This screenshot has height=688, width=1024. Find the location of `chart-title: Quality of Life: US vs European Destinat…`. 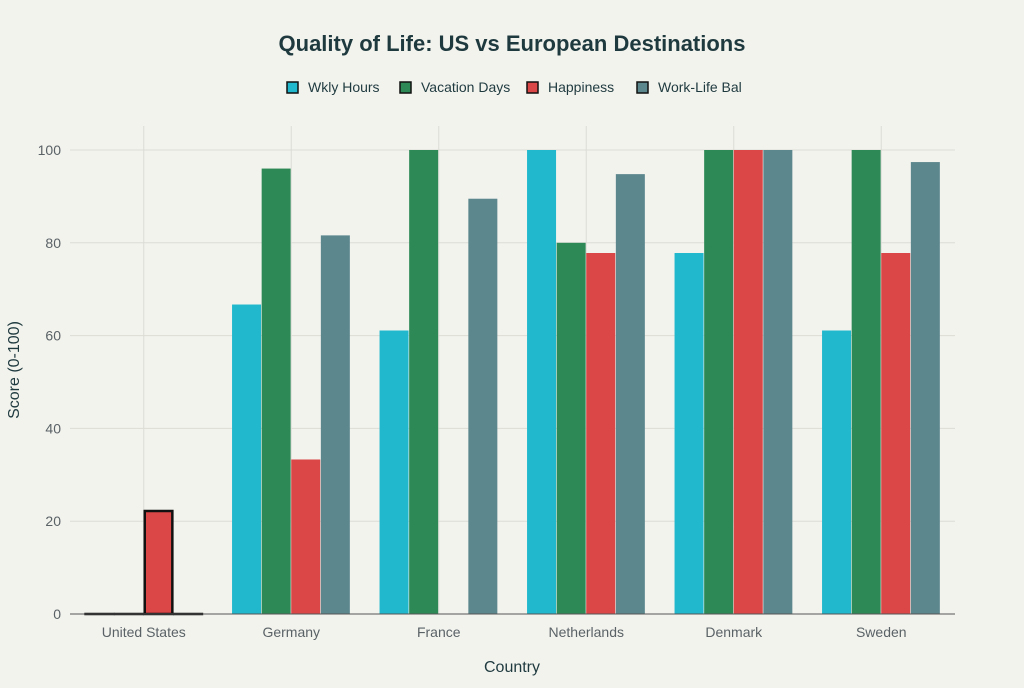

chart-title: Quality of Life: US vs European Destinat… is located at coordinates (512, 43).